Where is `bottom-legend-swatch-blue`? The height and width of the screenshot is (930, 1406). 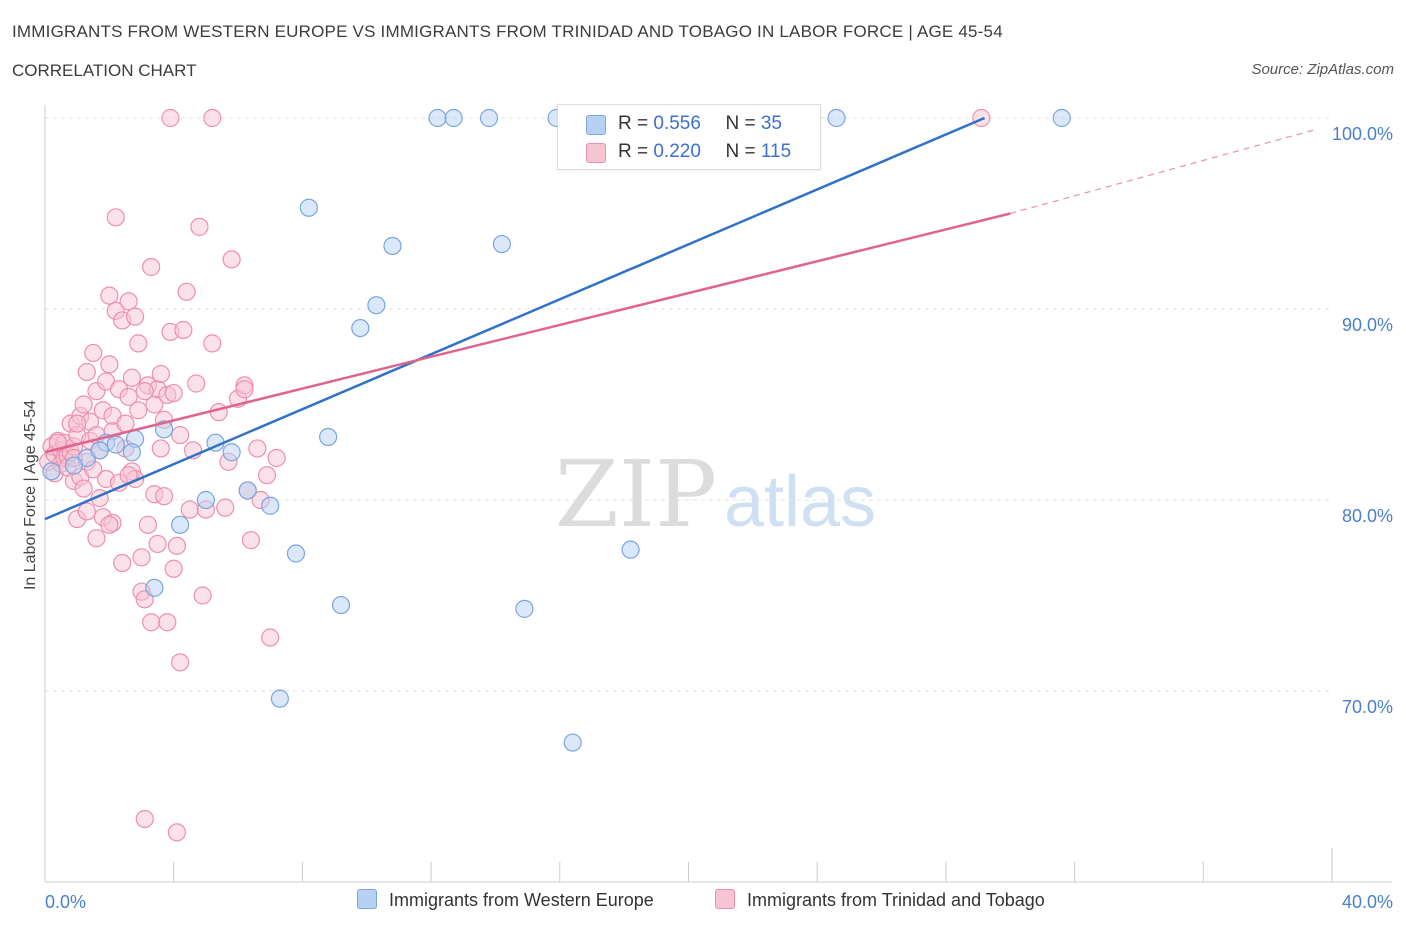
bottom-legend-swatch-blue is located at coordinates (367, 899).